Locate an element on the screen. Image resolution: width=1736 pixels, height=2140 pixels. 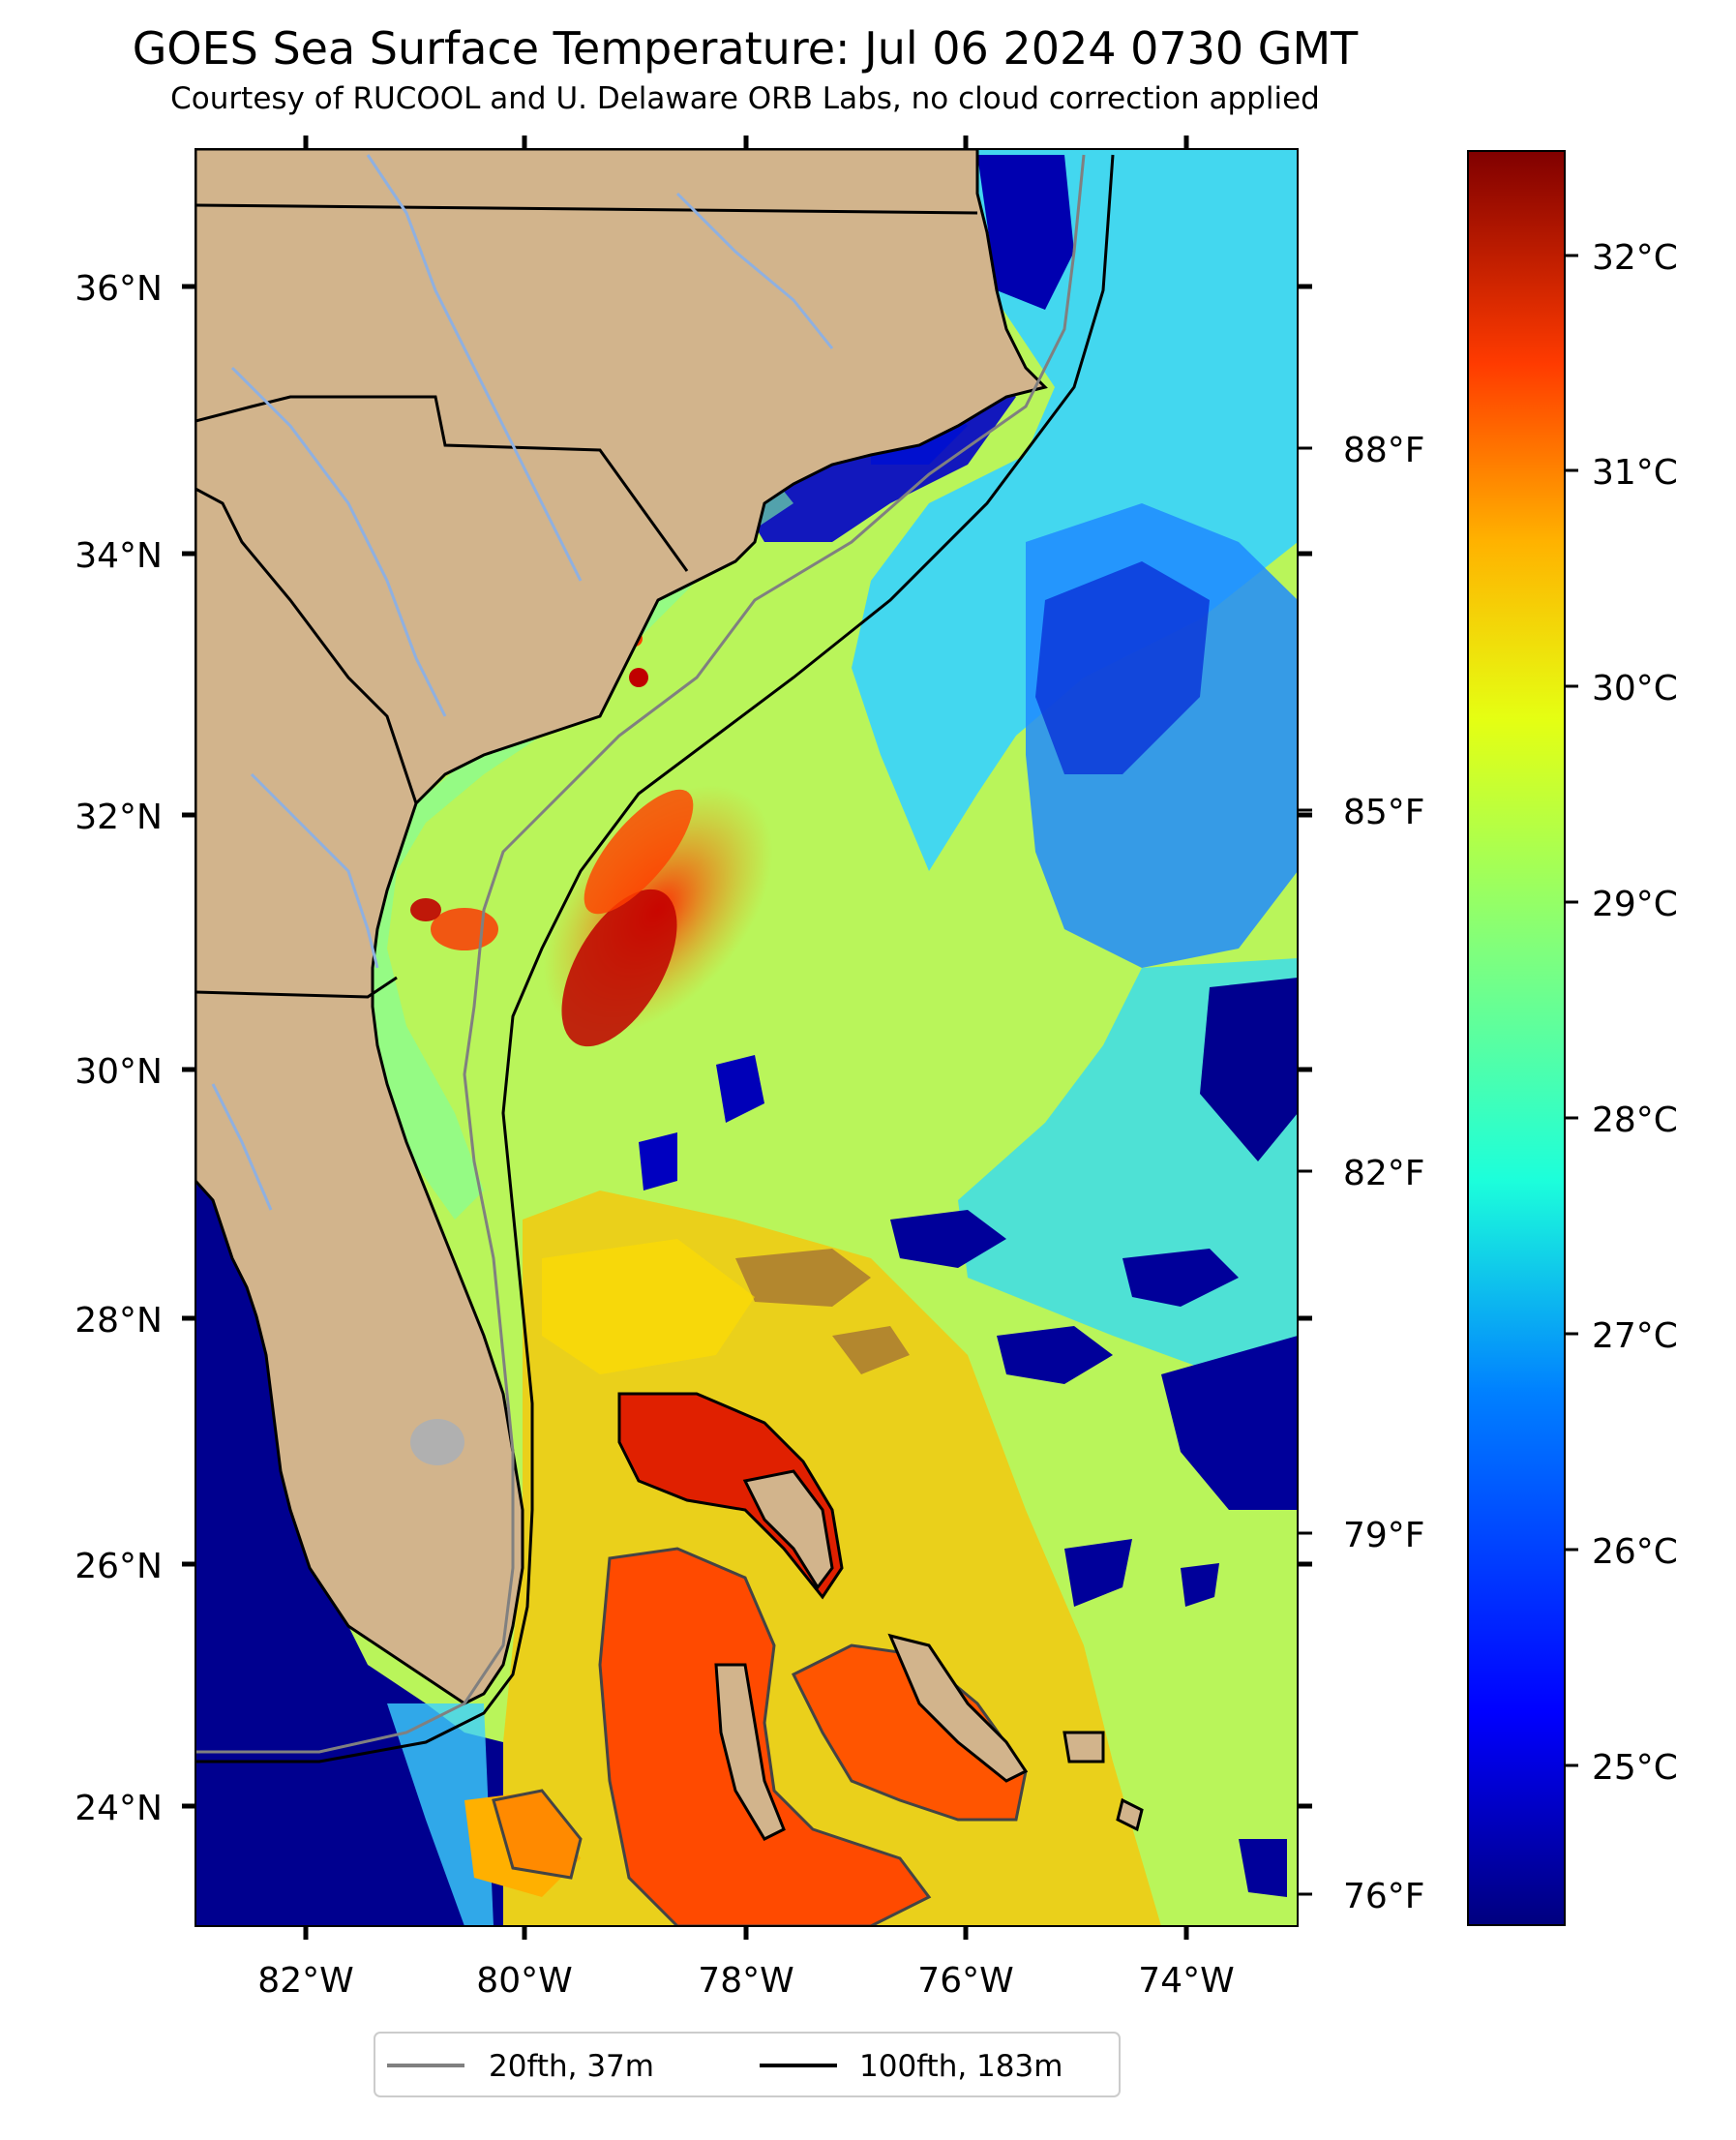
celsius-label: 28°C is located at coordinates (1635, 1120).